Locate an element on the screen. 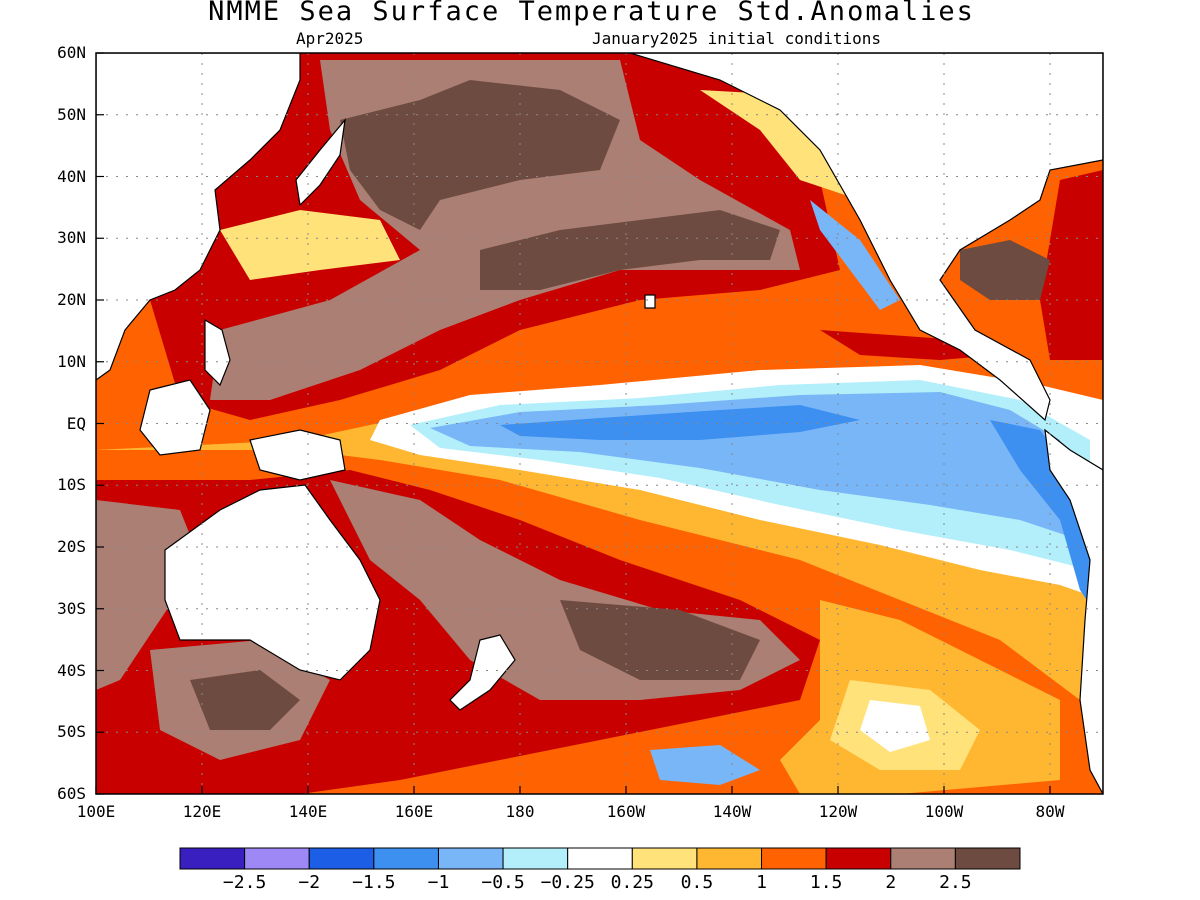  lat-label: 40S is located at coordinates (71, 670).